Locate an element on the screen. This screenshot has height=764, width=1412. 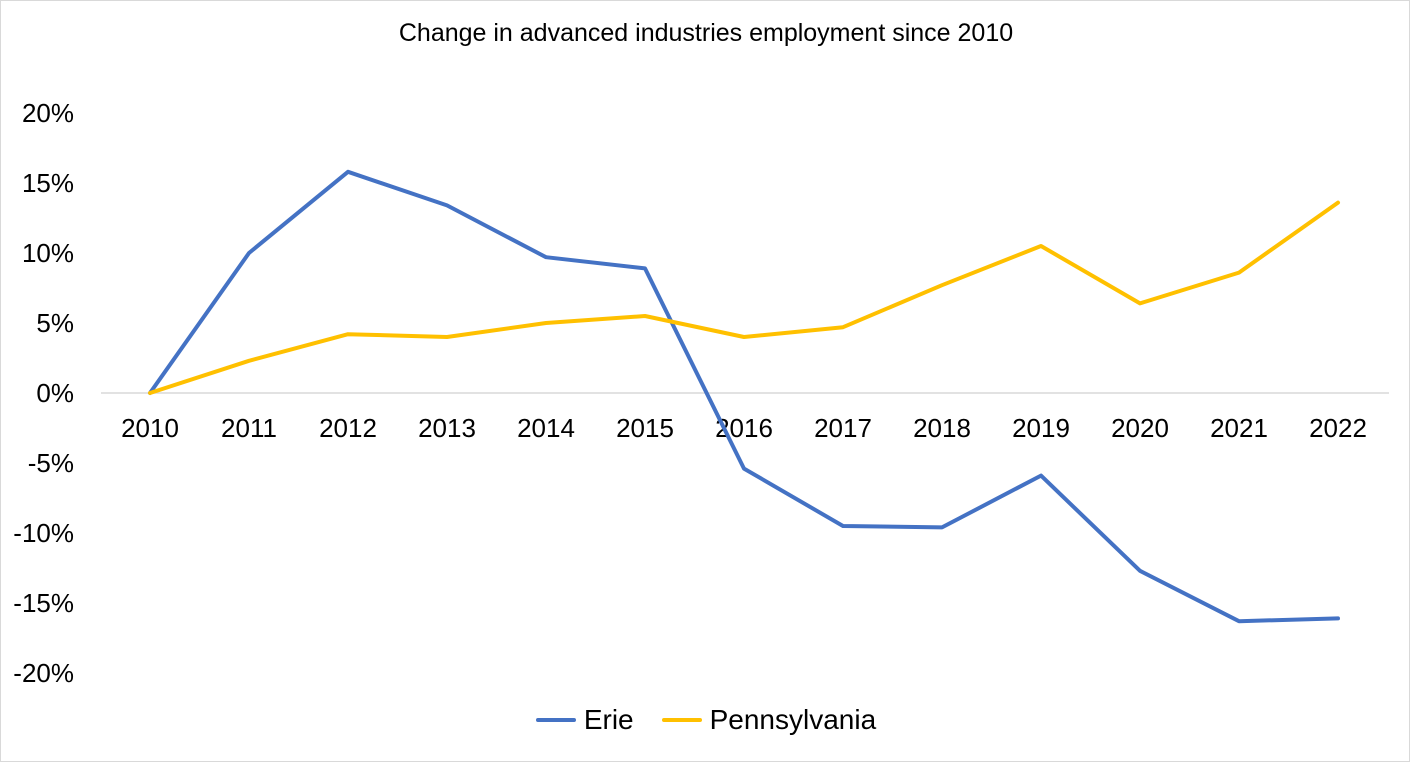
x-tick-label: 2019 is located at coordinates (1041, 428).